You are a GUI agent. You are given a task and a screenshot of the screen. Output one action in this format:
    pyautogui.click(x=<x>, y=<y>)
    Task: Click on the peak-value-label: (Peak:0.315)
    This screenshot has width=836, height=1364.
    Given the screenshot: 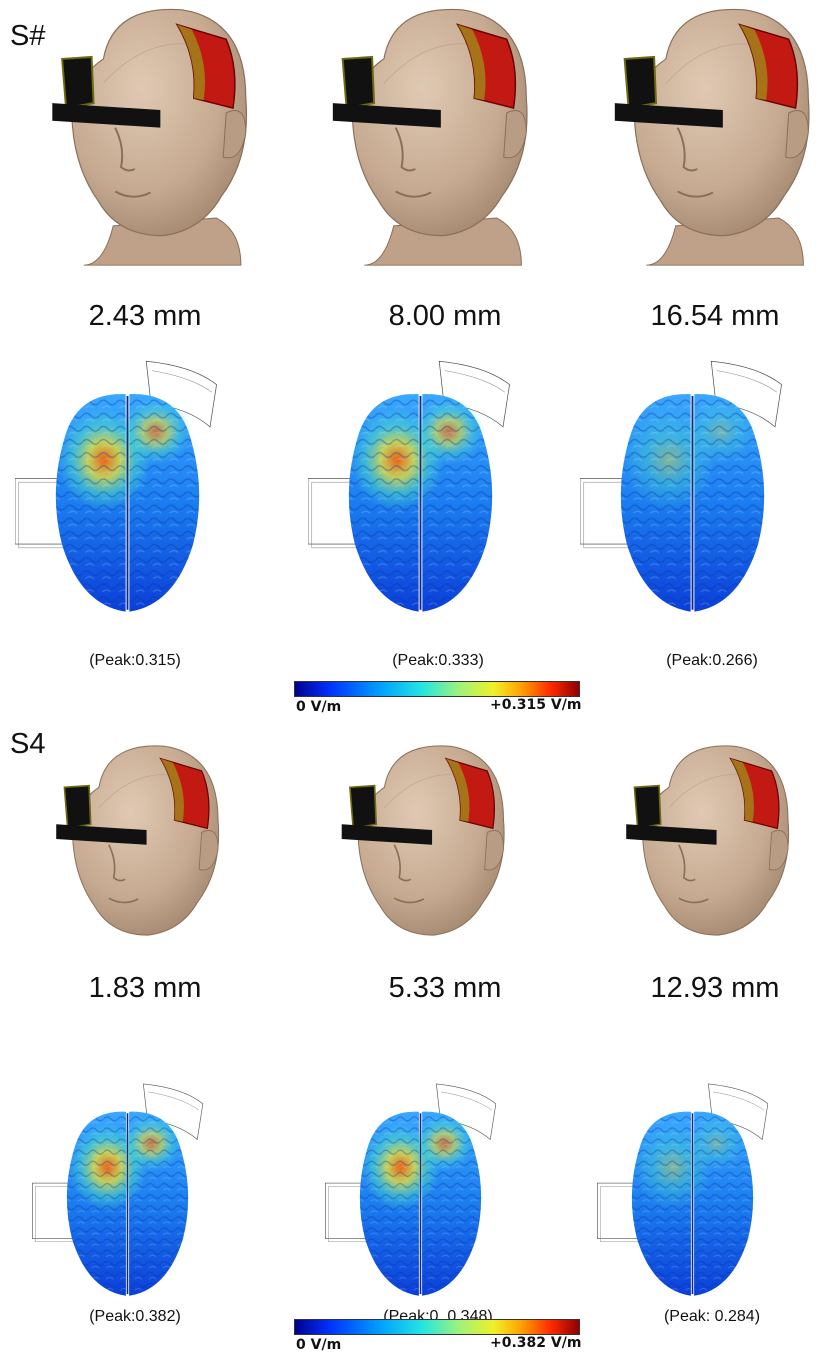 What is the action you would take?
    pyautogui.click(x=135, y=660)
    